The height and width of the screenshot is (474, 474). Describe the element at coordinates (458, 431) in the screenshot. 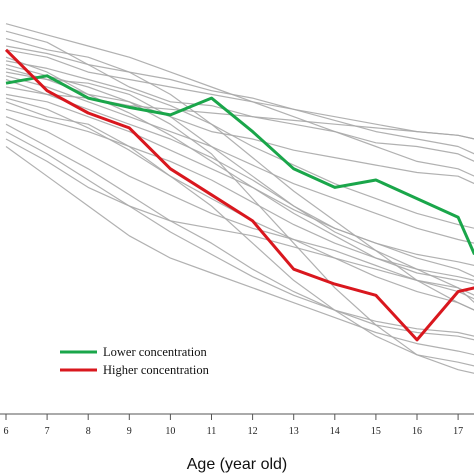

I see `x-tick-label: 17` at that location.